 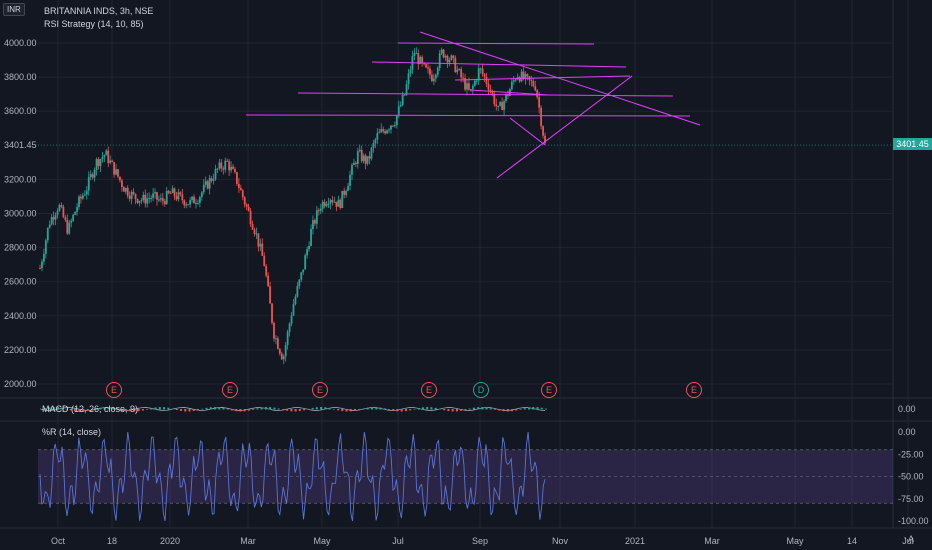 What do you see at coordinates (20, 77) in the screenshot?
I see `y-tick-label: 3800.00` at bounding box center [20, 77].